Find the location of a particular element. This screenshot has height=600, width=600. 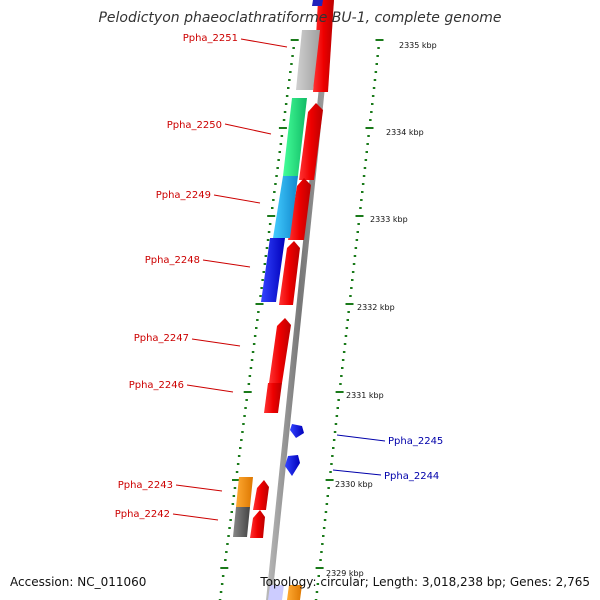

gene-ppha-2248-forward is located at coordinates (289, 273).